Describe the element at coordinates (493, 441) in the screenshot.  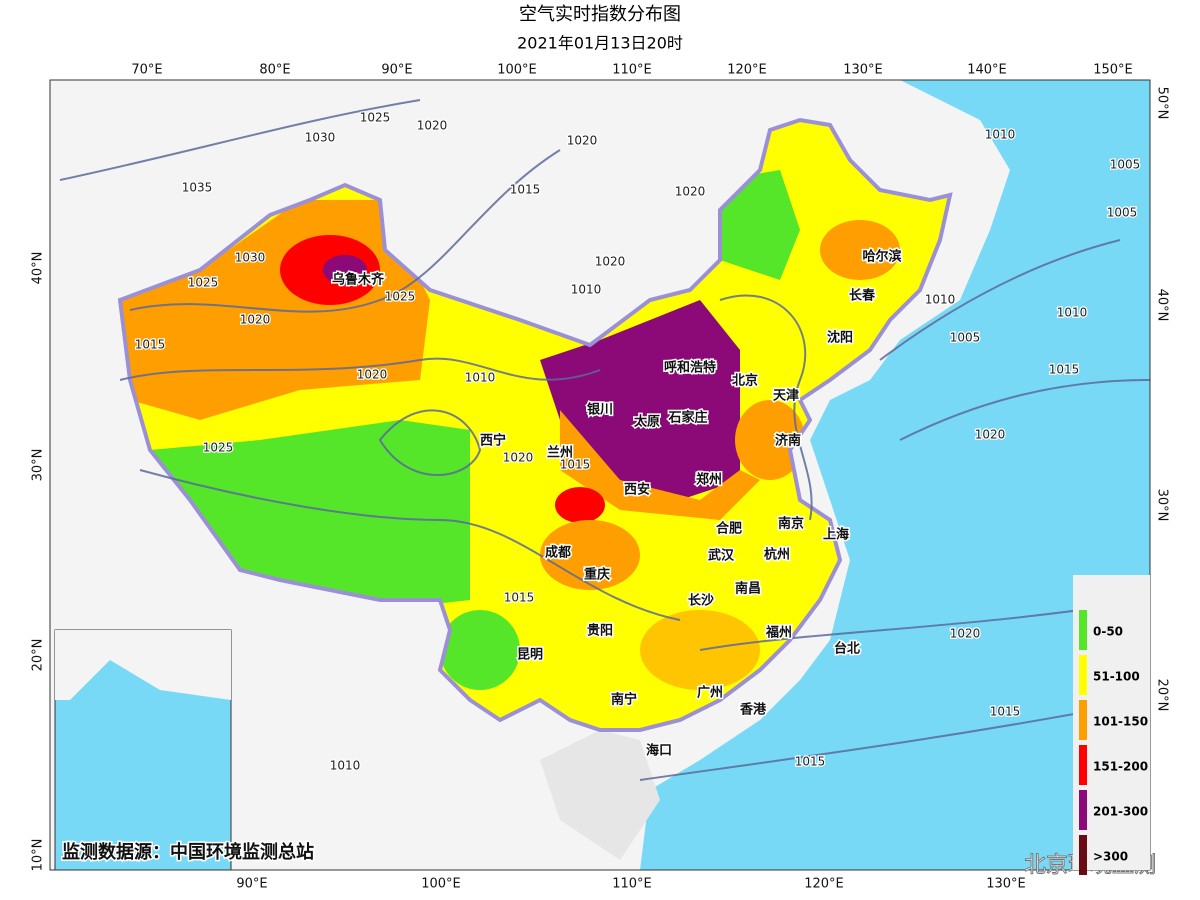
I see `city-label: 西宁` at that location.